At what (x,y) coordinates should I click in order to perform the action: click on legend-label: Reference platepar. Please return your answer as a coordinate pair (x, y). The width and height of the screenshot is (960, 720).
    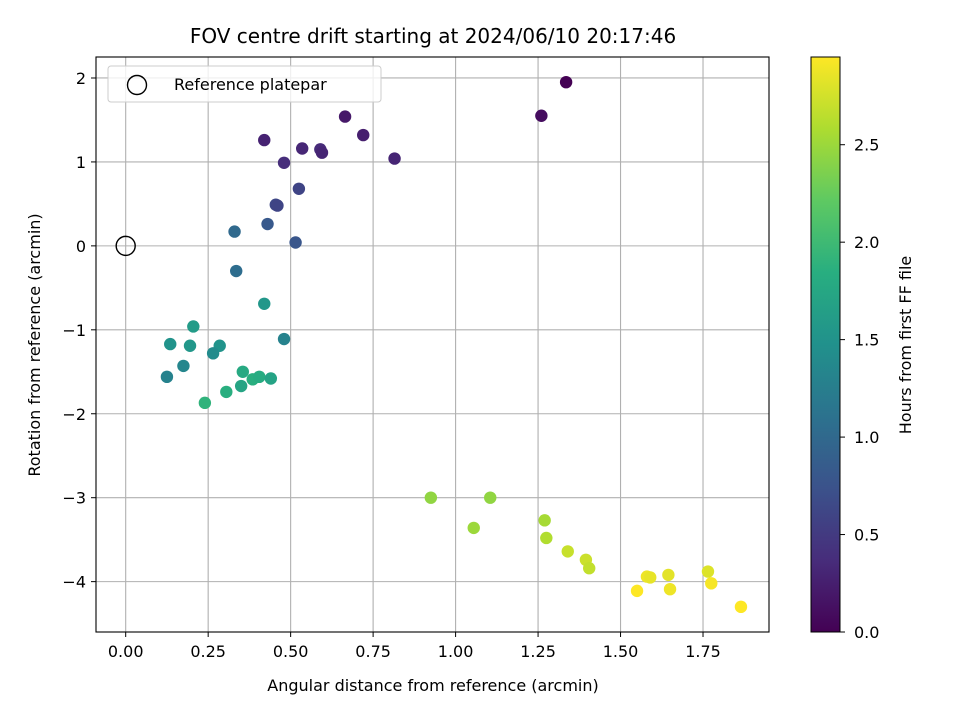
    Looking at the image, I should click on (250, 84).